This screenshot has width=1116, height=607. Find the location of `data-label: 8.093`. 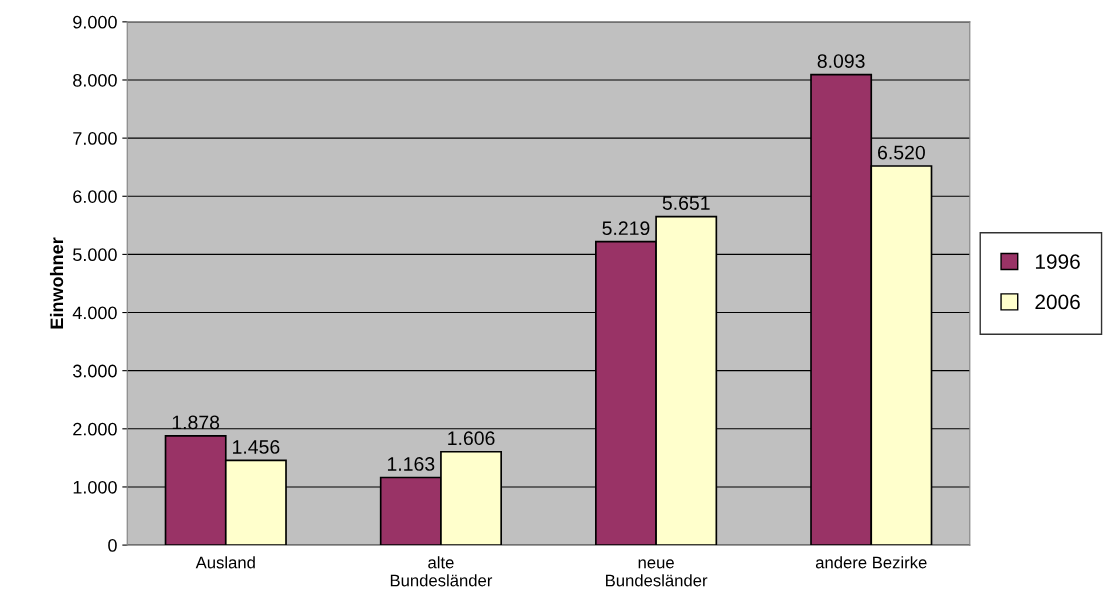

data-label: 8.093 is located at coordinates (841, 61).